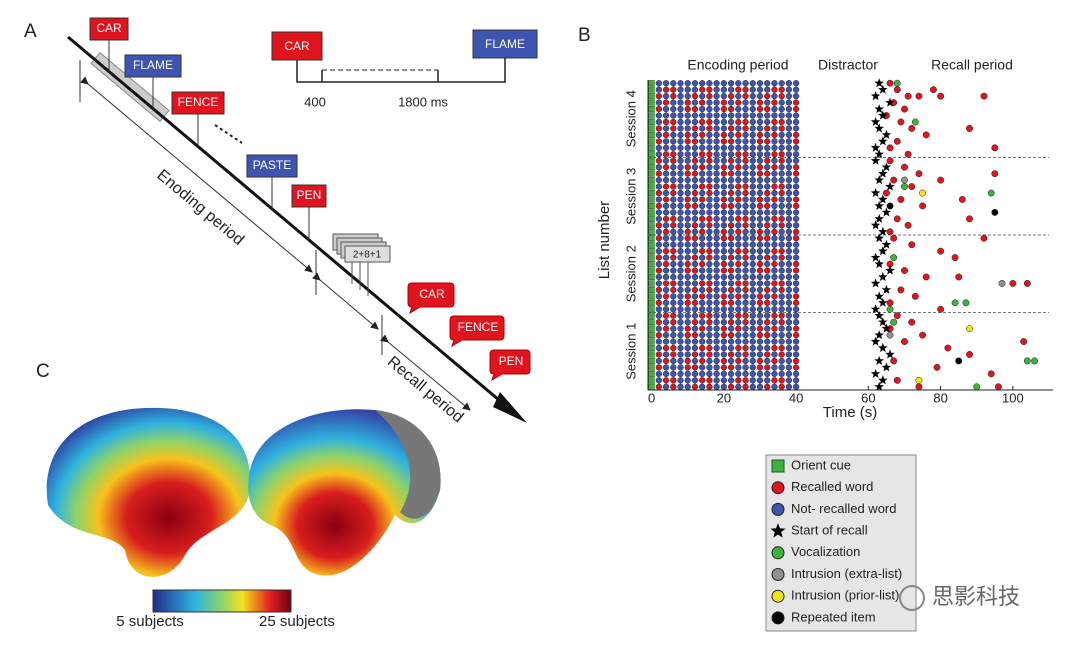 The height and width of the screenshot is (646, 1080). Describe the element at coordinates (976, 596) in the screenshot. I see `watermark-text: 思影科技` at that location.